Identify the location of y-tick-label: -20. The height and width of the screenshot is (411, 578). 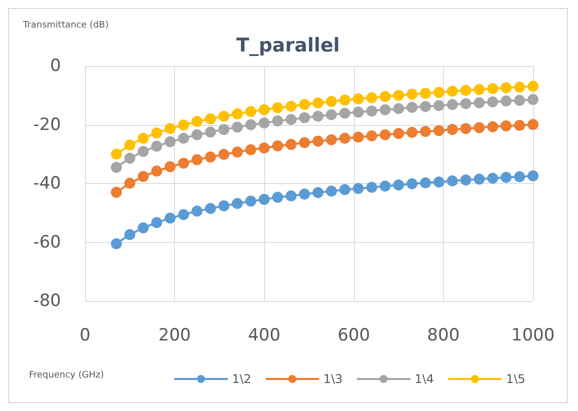
(47, 124).